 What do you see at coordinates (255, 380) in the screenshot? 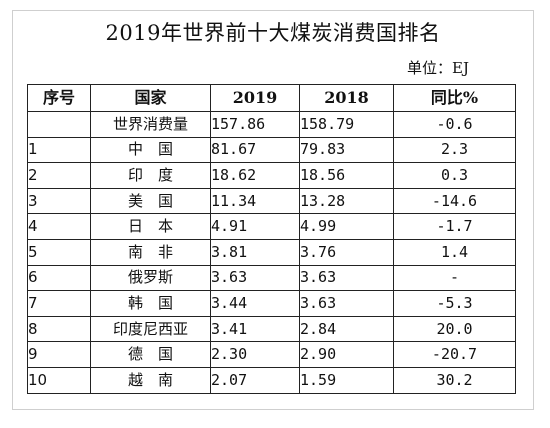
I see `value-2019-cell: 2.07` at bounding box center [255, 380].